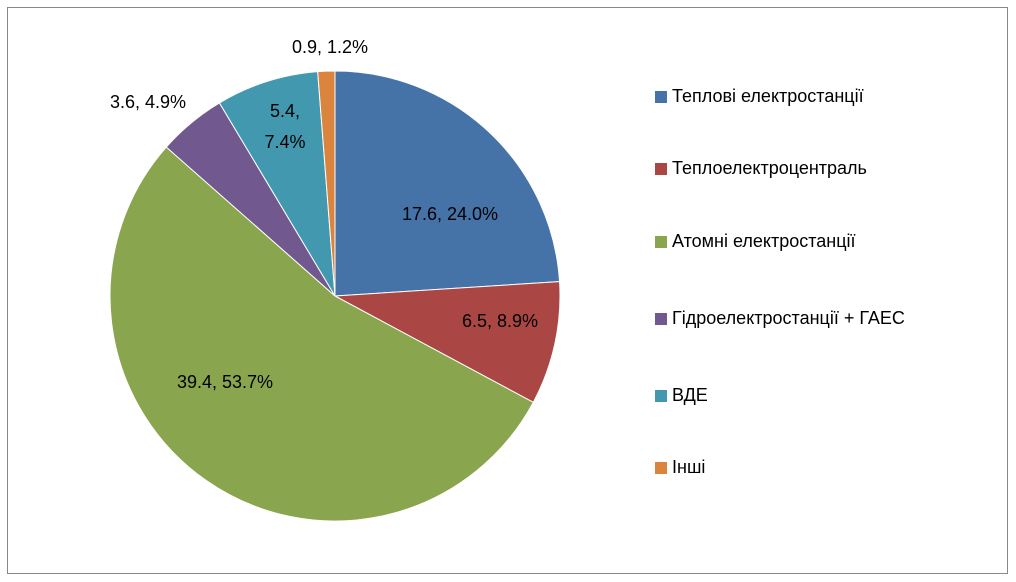  Describe the element at coordinates (450, 214) in the screenshot. I see `data-label: 17.6, 24.0%` at that location.